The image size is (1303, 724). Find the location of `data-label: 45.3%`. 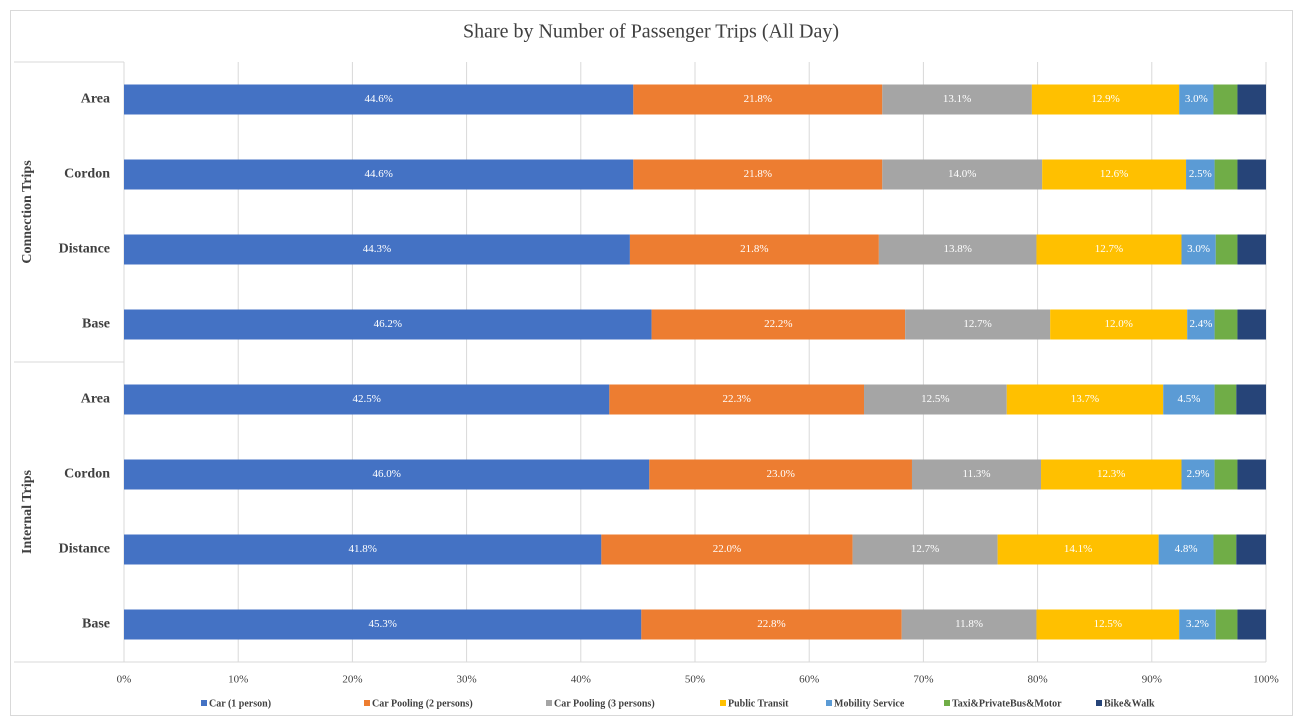

data-label: 45.3% is located at coordinates (382, 624).